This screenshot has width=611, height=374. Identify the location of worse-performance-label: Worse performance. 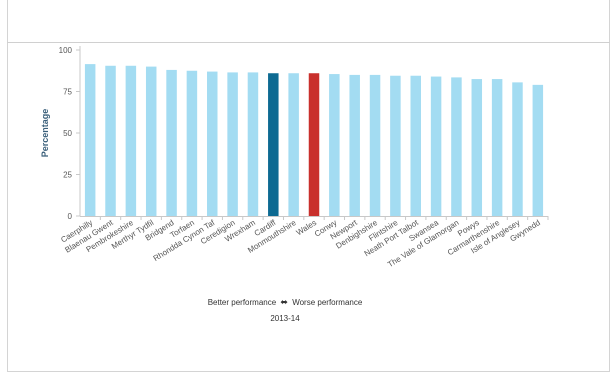
(327, 302).